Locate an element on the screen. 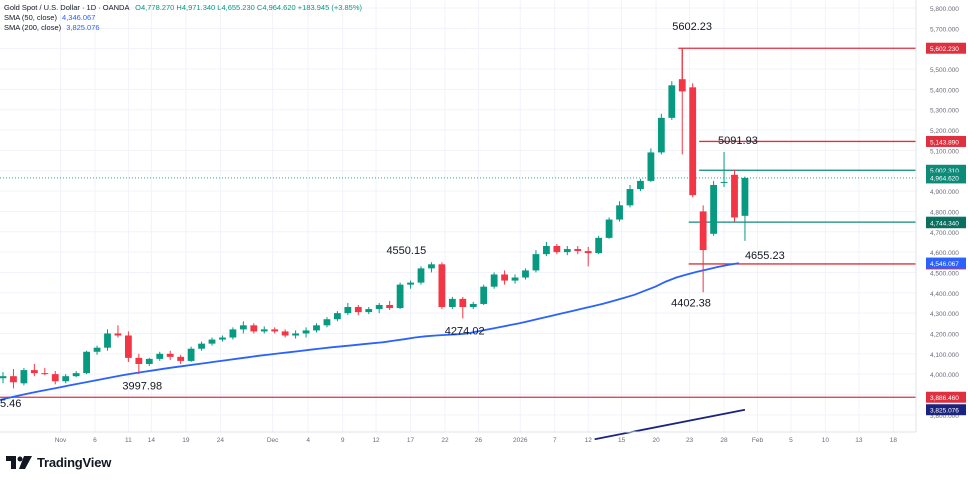 The height and width of the screenshot is (481, 968). sma50-value: 4,346.067 is located at coordinates (79, 17).